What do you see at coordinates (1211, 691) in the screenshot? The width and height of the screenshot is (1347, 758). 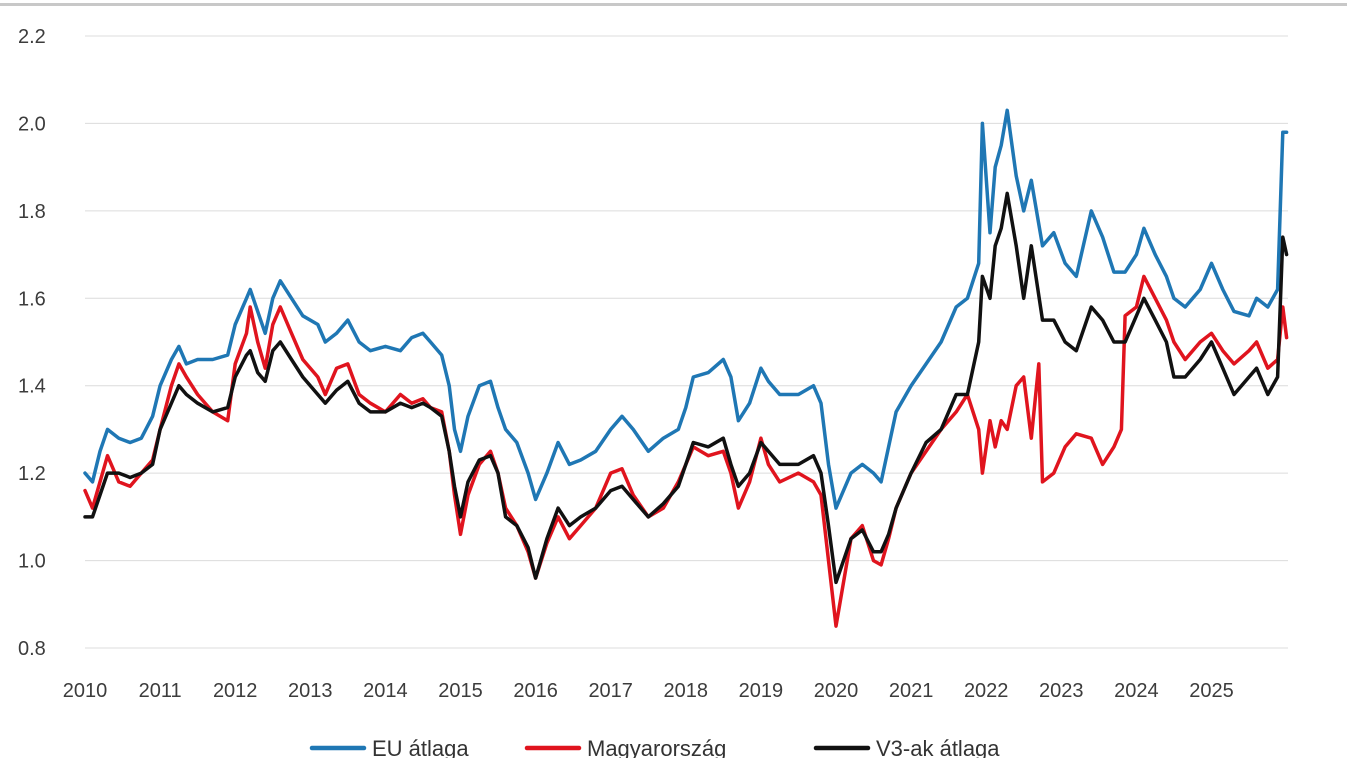 I see `x-tick-label: 2025` at bounding box center [1211, 691].